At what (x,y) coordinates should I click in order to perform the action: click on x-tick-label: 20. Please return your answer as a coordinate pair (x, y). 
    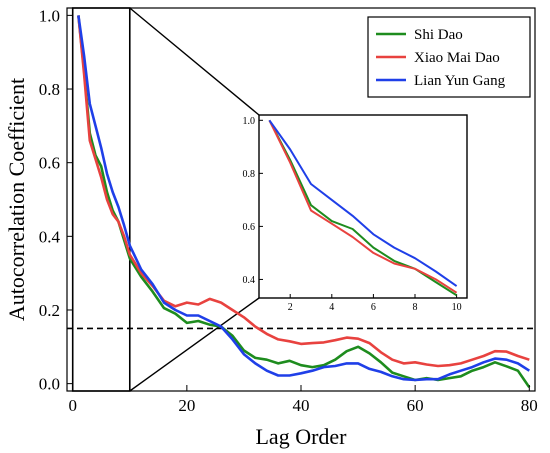
    Looking at the image, I should click on (186, 405).